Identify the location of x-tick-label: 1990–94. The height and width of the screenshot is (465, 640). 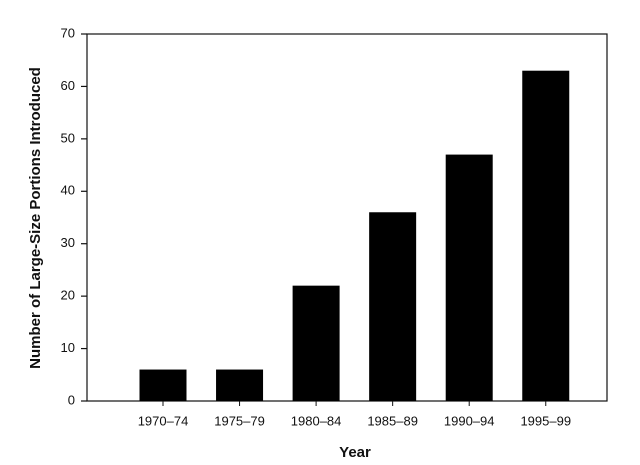
(469, 420).